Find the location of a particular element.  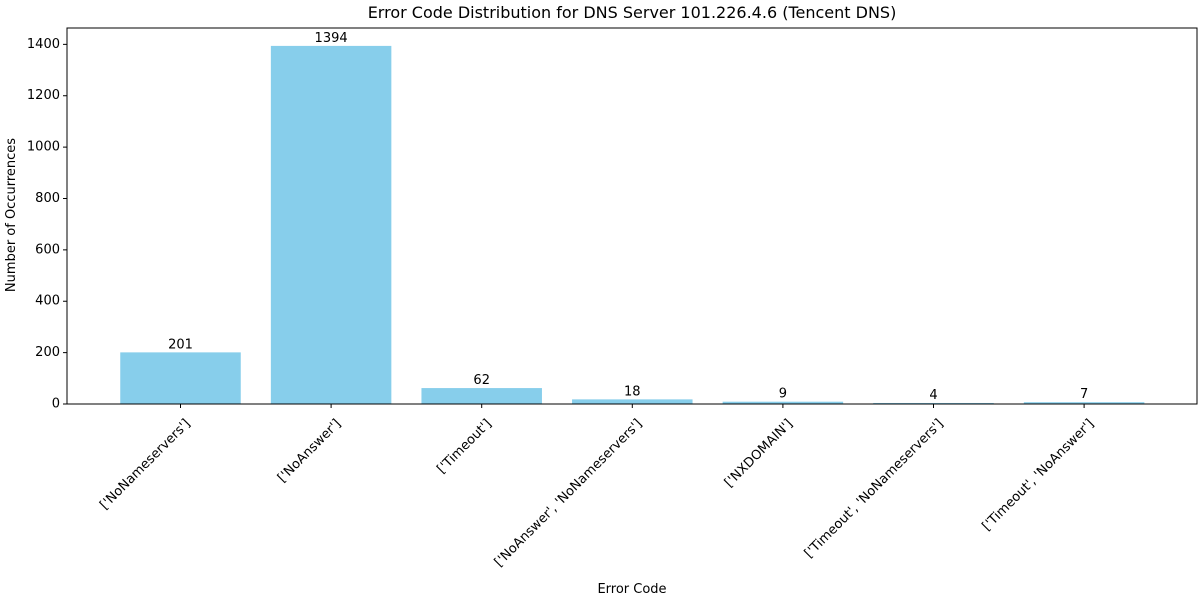

y-tick-label: 200 is located at coordinates (47, 352).